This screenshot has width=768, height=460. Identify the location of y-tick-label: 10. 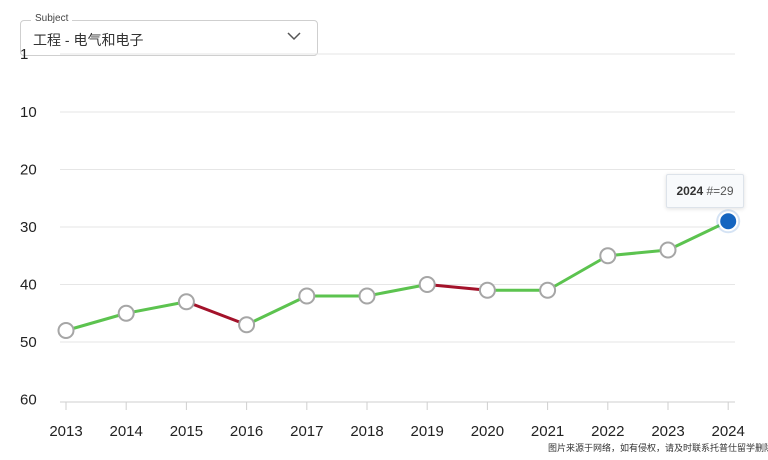
(28, 112).